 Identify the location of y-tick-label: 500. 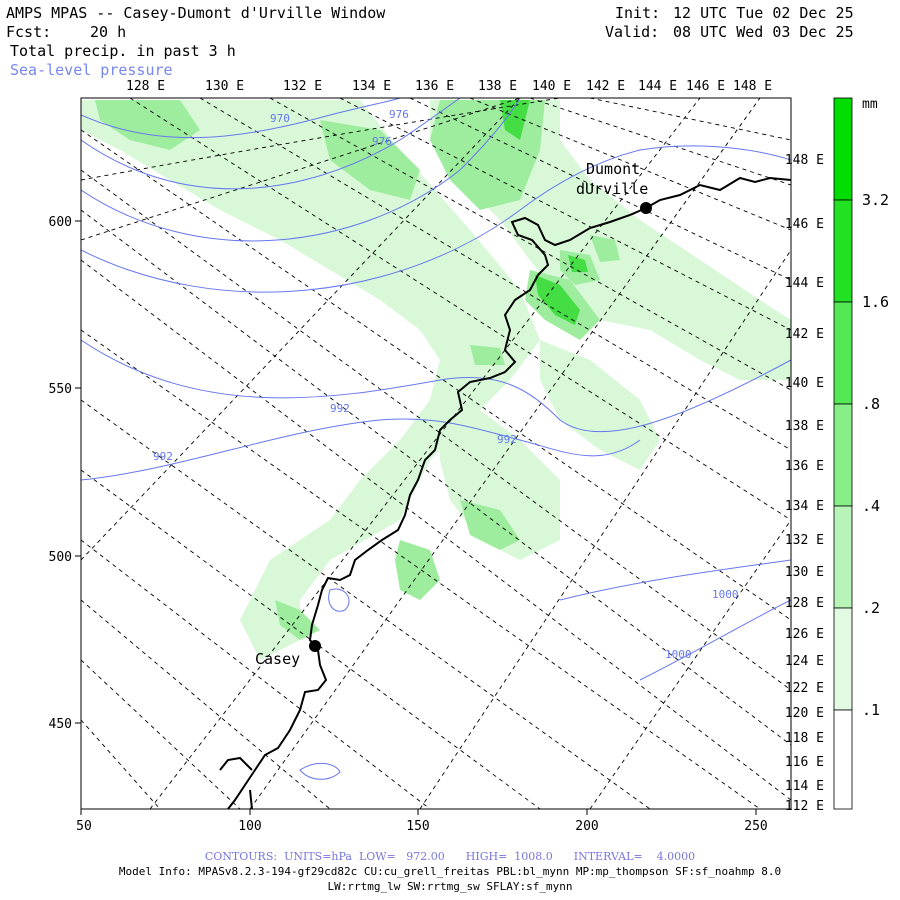
(60, 557).